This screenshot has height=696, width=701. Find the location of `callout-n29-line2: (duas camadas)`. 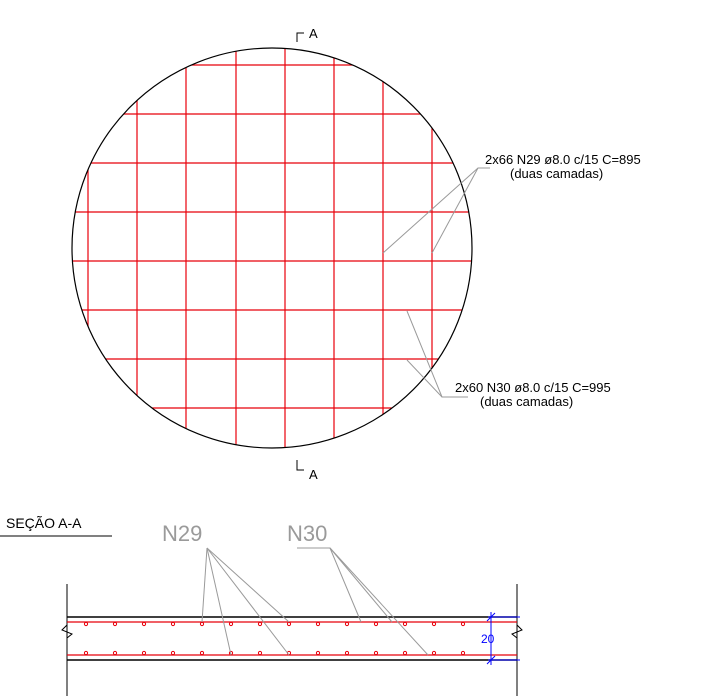

callout-n29-line2: (duas camadas) is located at coordinates (556, 173).